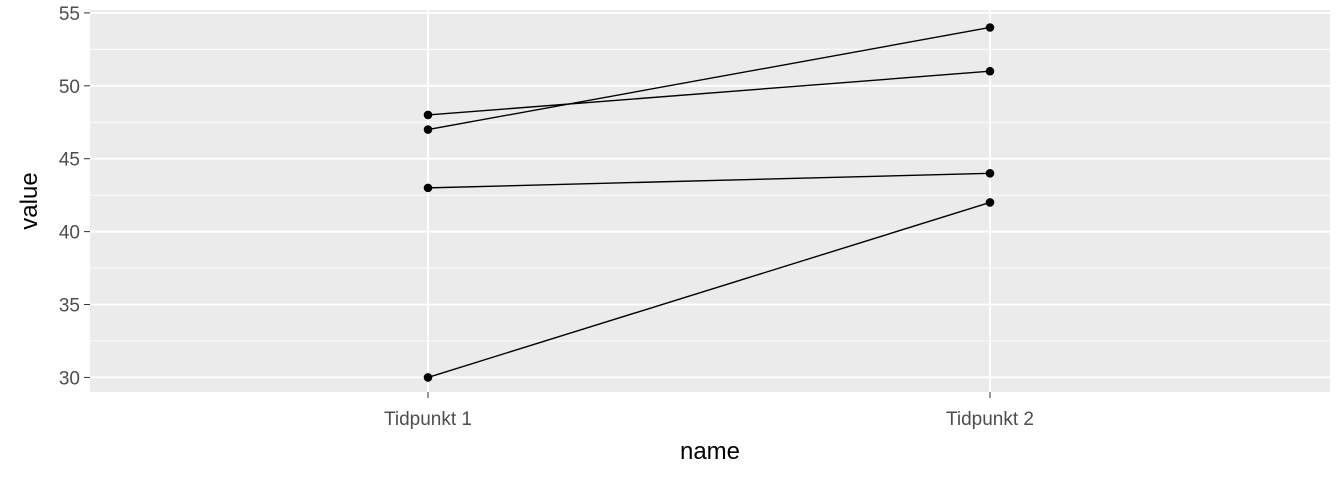 The height and width of the screenshot is (480, 1344). I want to click on y-axis: 30 35 40 45 50 55, so click(74, 196).